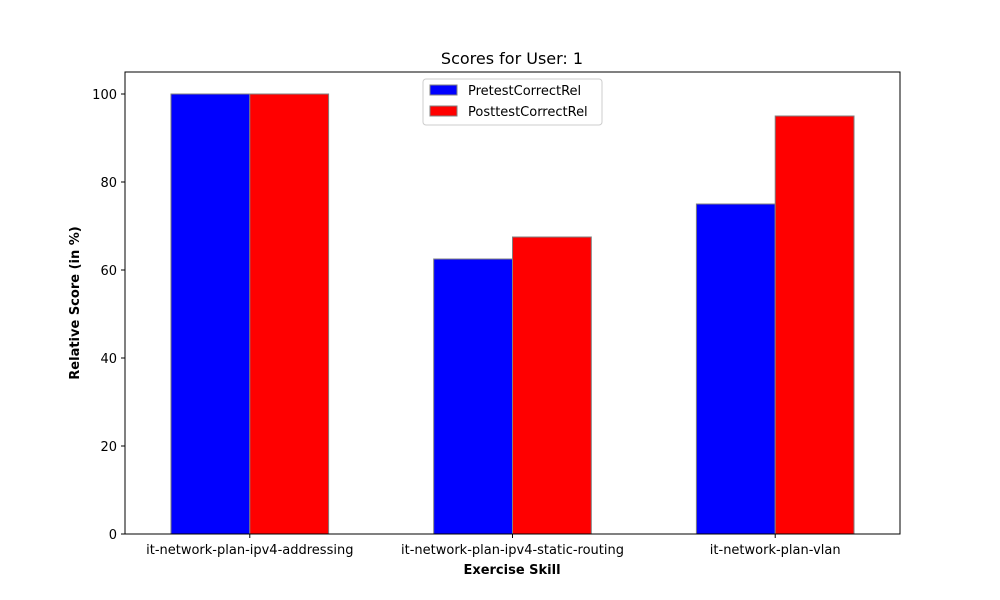 The image size is (1000, 600). Describe the element at coordinates (524, 91) in the screenshot. I see `legend-label-pretestcorrectrel: PretestCorrectRel` at that location.